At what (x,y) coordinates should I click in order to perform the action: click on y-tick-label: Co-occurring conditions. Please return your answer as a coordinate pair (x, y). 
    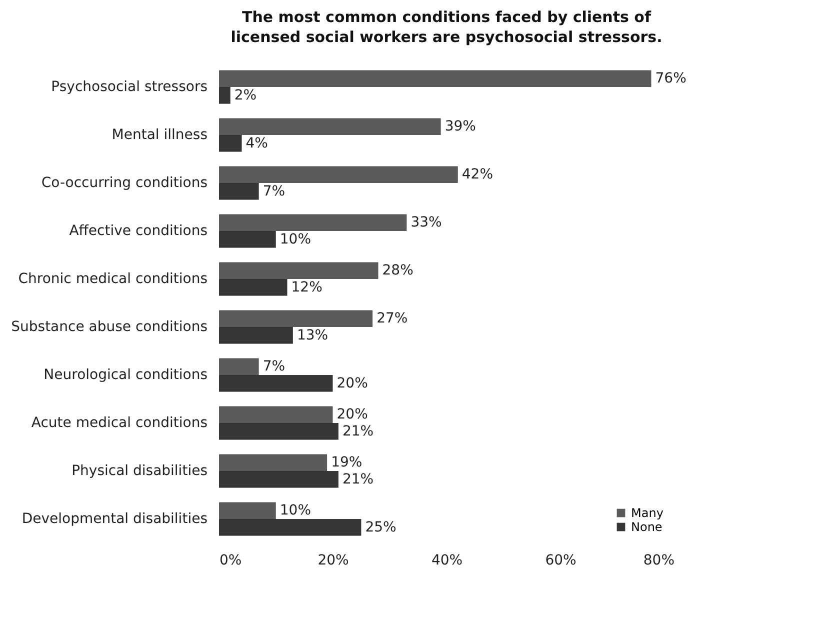
    Looking at the image, I should click on (124, 183).